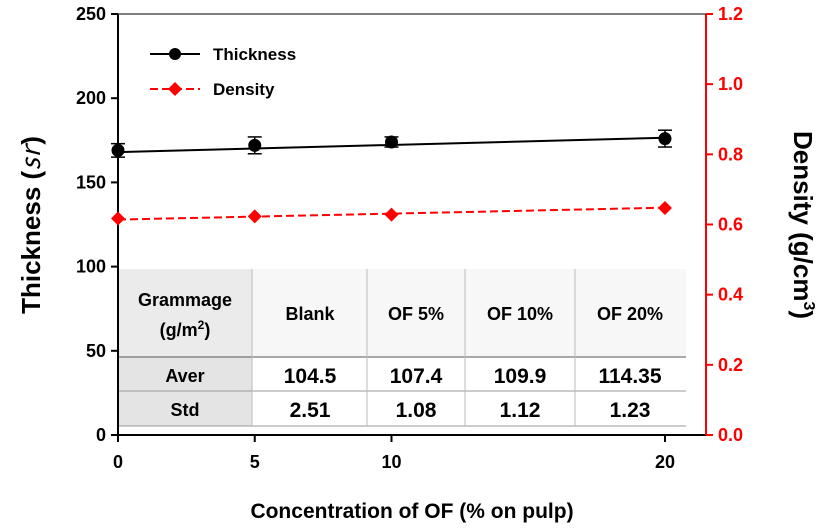 The width and height of the screenshot is (827, 528). I want to click on table-col-of20: OF 20%, so click(630, 314).